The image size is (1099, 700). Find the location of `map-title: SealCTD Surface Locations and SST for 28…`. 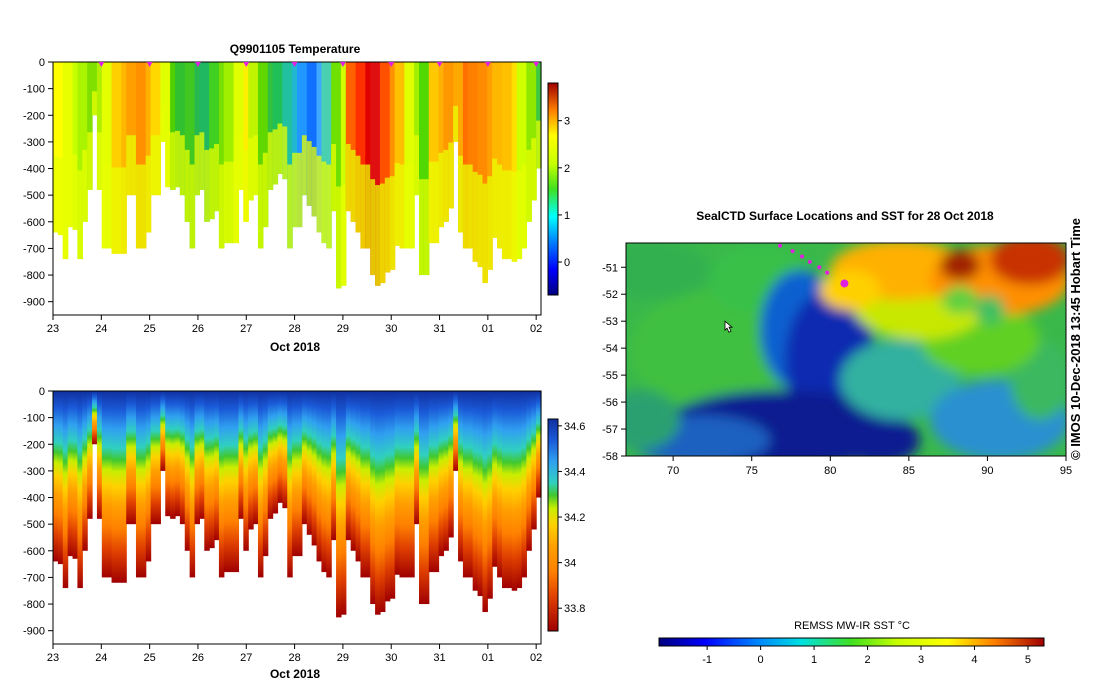

map-title: SealCTD Surface Locations and SST for 28… is located at coordinates (845, 216).